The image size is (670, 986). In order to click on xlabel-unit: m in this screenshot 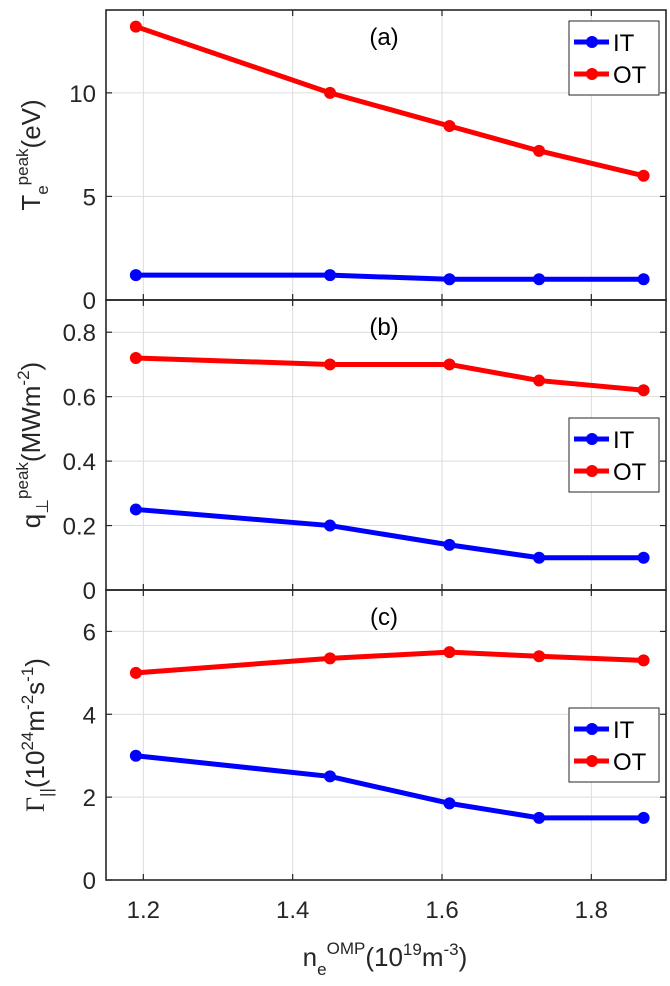, I will do `click(433, 957)`.